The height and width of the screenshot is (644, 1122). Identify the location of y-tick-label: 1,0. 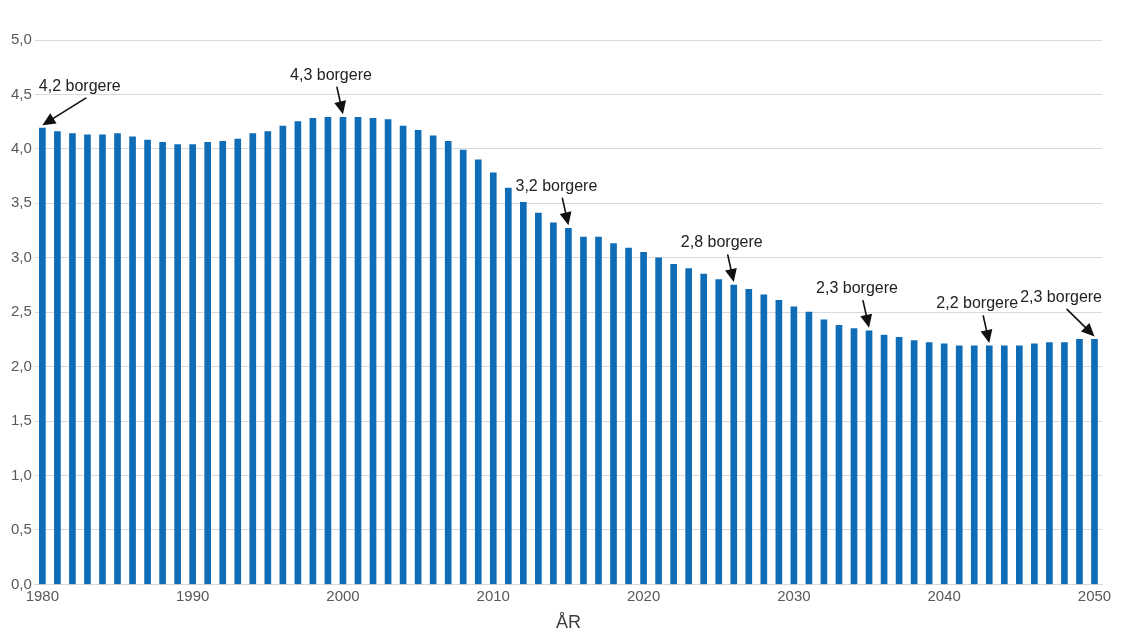
(21, 474).